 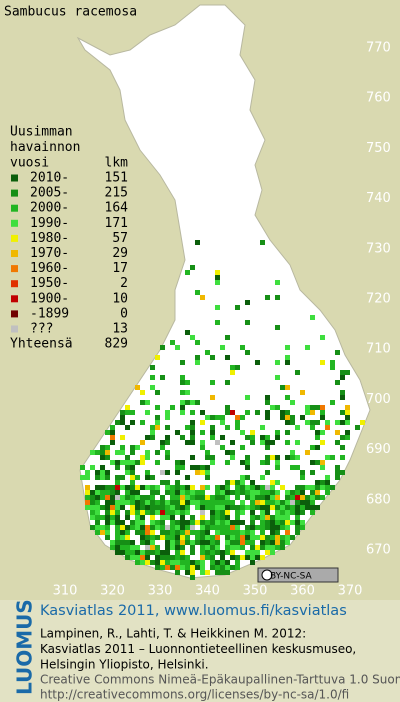 What do you see at coordinates (378, 98) in the screenshot?
I see `y-axis-label: 760` at bounding box center [378, 98].